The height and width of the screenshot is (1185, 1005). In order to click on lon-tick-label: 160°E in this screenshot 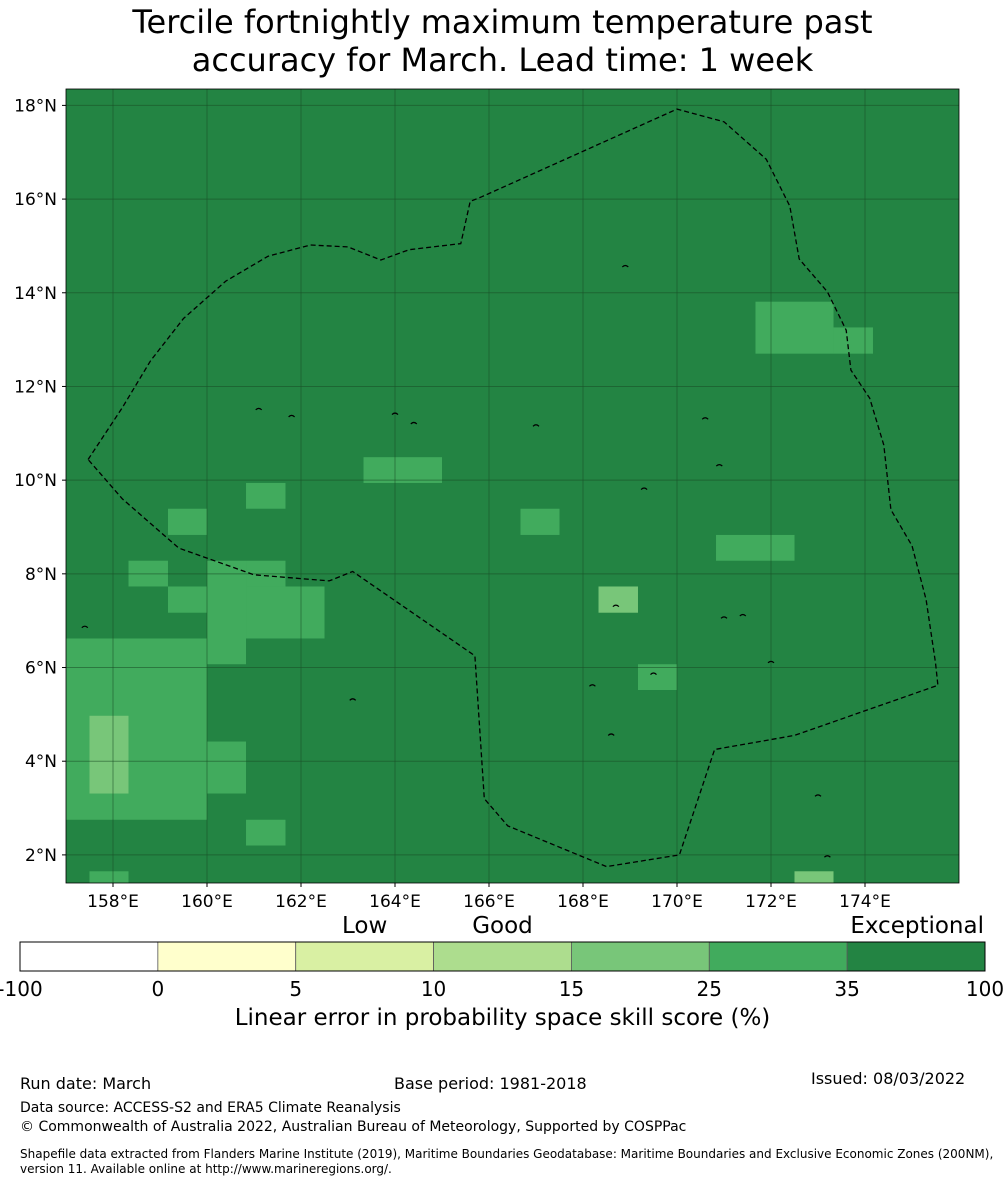, I will do `click(207, 902)`.